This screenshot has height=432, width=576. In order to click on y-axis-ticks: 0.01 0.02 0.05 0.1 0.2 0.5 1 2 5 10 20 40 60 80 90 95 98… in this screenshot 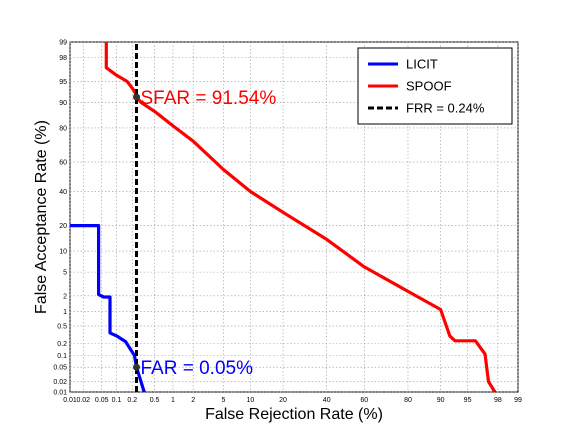, I will do `click(60, 218)`.